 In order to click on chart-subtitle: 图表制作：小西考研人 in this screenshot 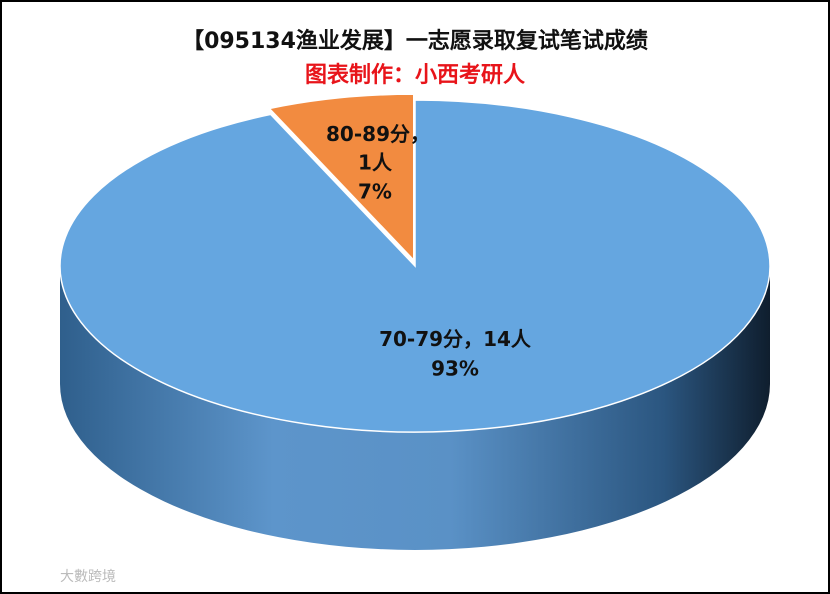, I will do `click(415, 75)`.